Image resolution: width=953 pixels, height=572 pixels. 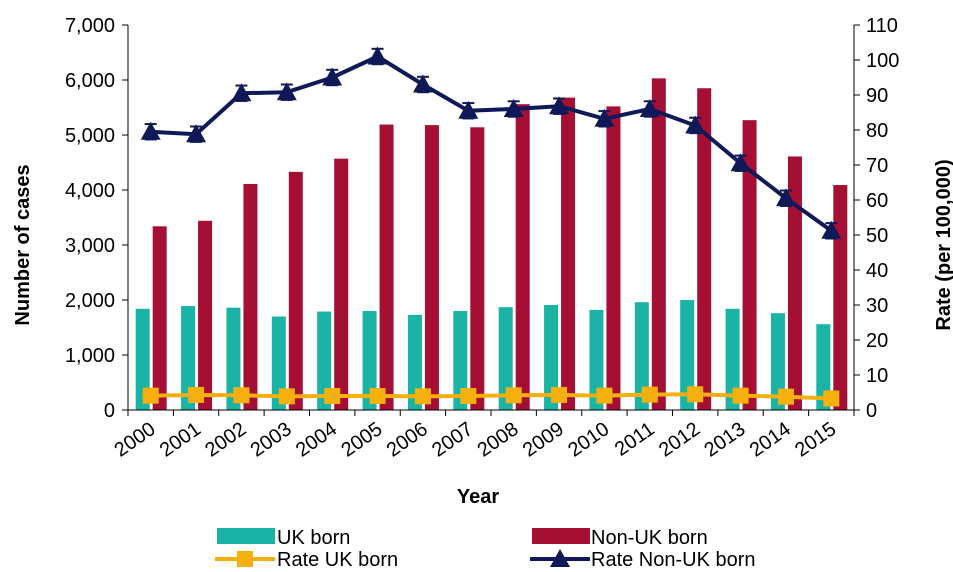 I want to click on bar-uk-born-2005, so click(x=369, y=360).